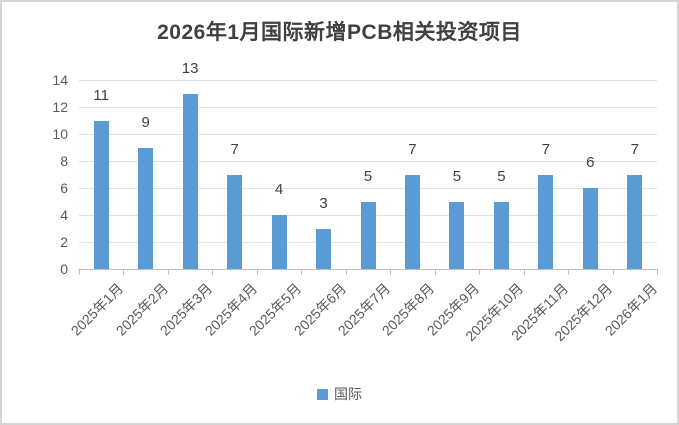 The width and height of the screenshot is (679, 425). I want to click on y-axis-tick-label: 0, so click(64, 269).